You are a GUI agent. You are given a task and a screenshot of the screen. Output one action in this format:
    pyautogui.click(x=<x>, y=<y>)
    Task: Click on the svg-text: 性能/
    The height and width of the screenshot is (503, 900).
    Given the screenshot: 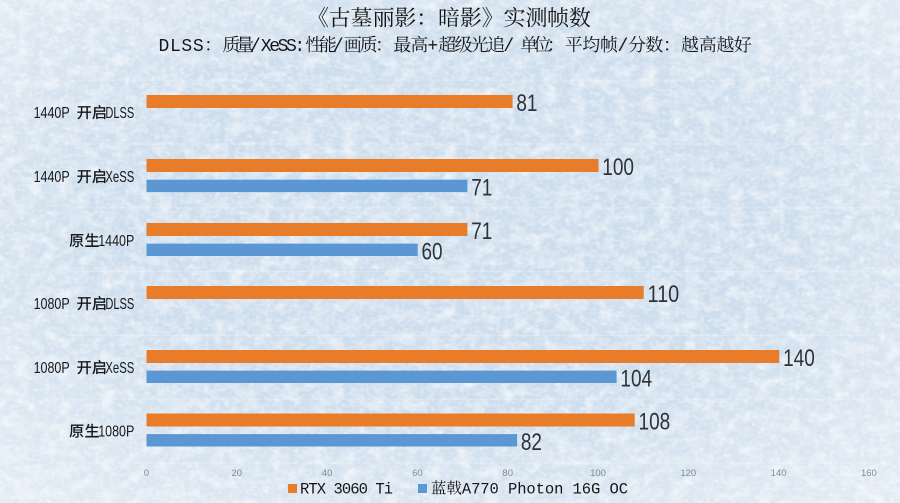 What is the action you would take?
    pyautogui.click(x=324, y=46)
    